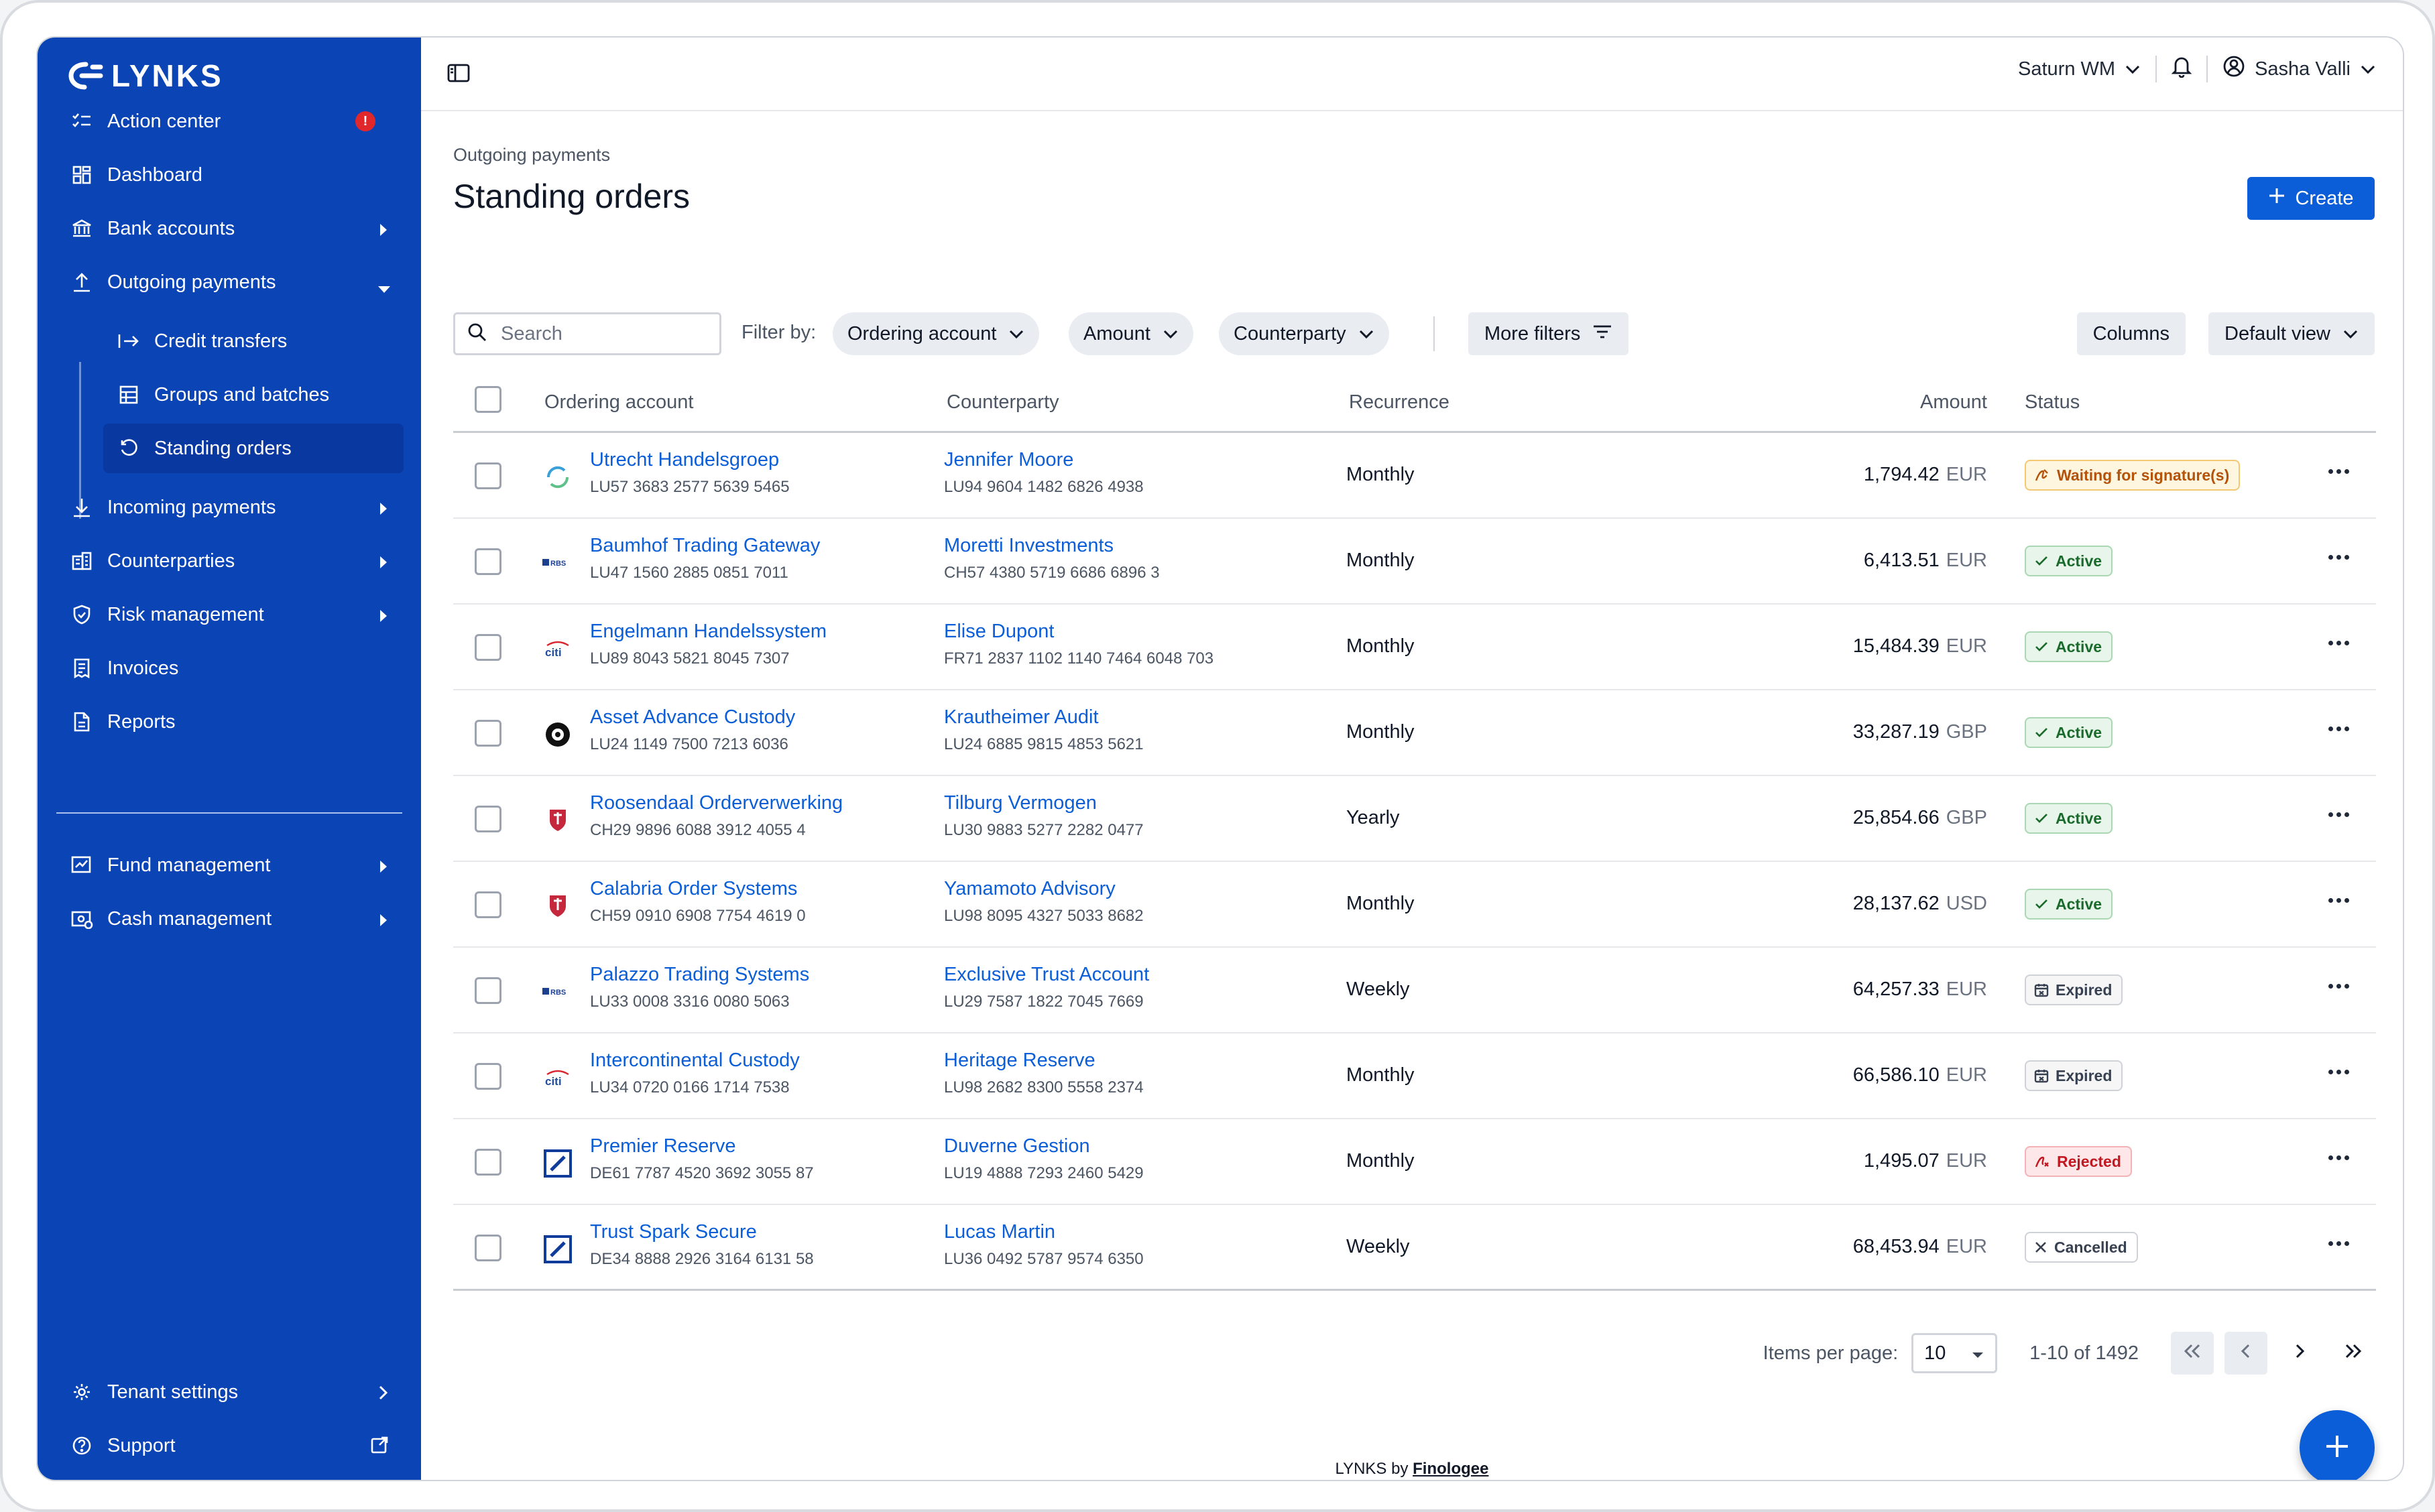 The width and height of the screenshot is (2435, 1512). What do you see at coordinates (253, 395) in the screenshot?
I see `sidebar-item-groups-and-batches: Groups and batches` at bounding box center [253, 395].